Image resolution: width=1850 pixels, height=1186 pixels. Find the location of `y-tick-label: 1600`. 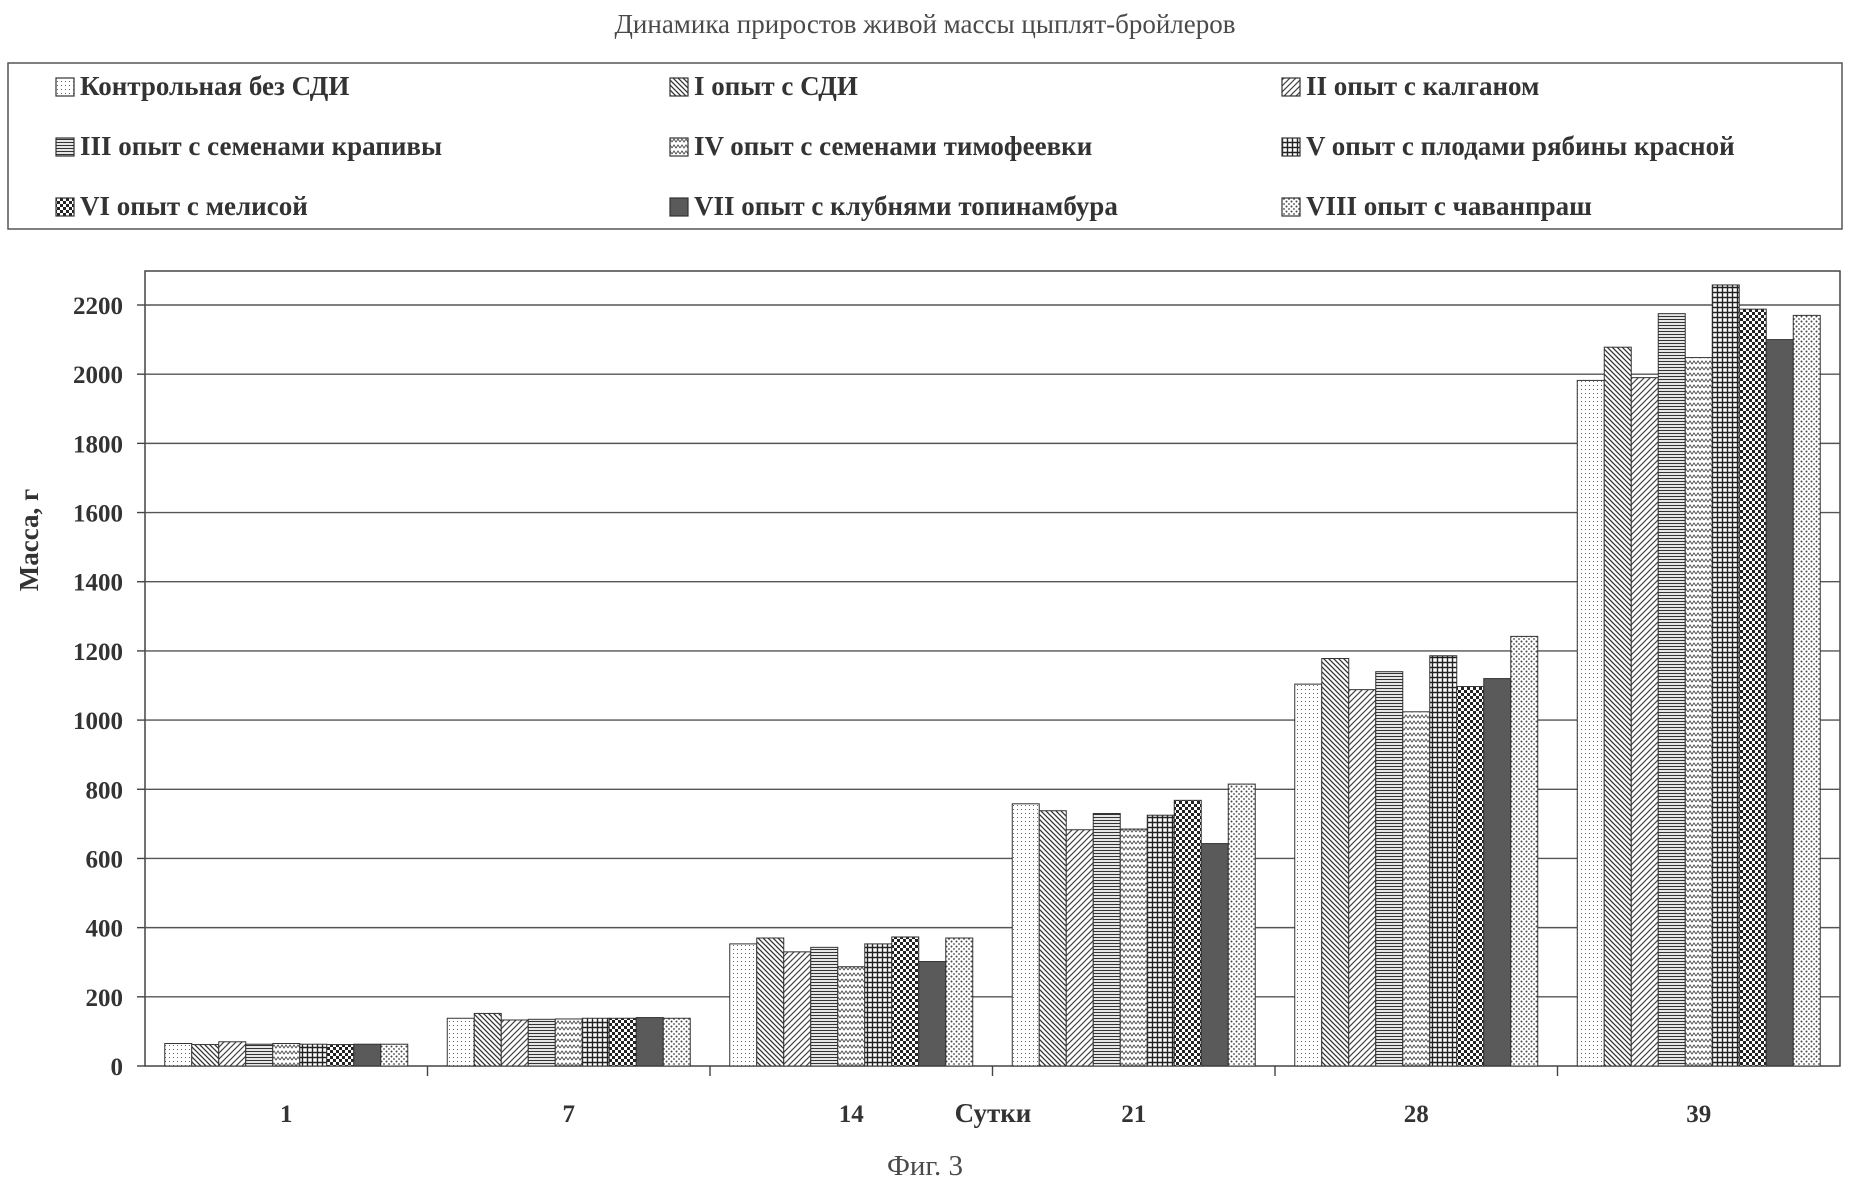

y-tick-label: 1600 is located at coordinates (98, 514).